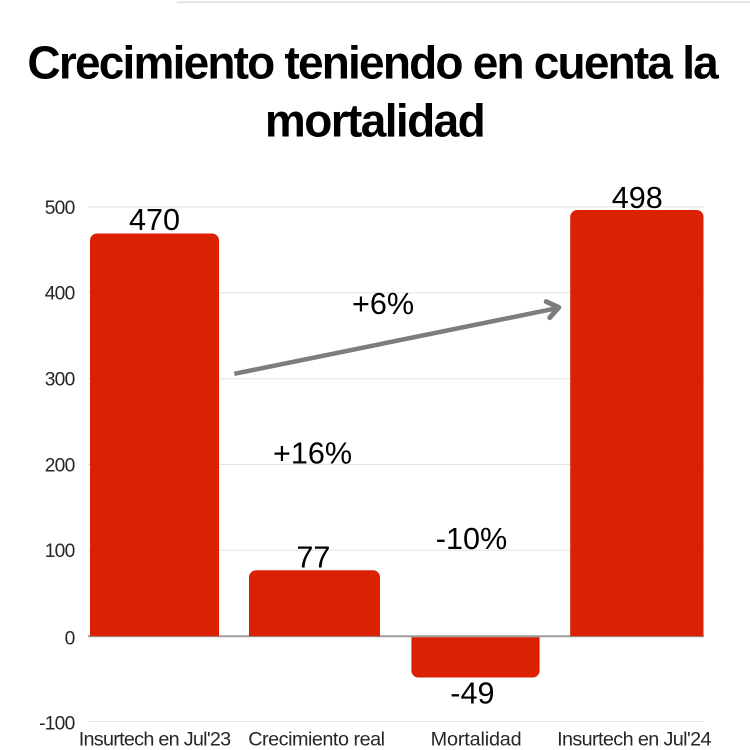 The height and width of the screenshot is (750, 750). What do you see at coordinates (60, 551) in the screenshot?
I see `svg-text: 100` at bounding box center [60, 551].